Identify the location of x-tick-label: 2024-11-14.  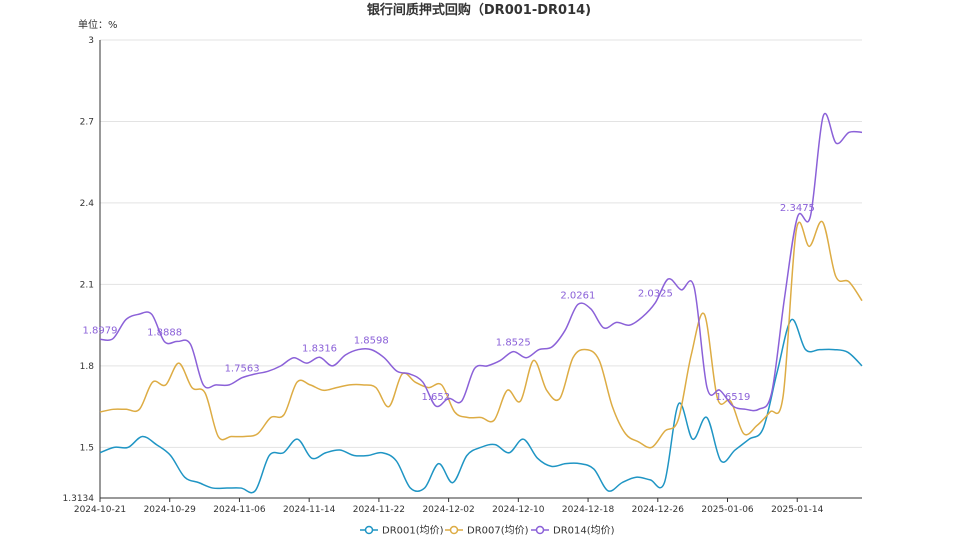
(309, 510).